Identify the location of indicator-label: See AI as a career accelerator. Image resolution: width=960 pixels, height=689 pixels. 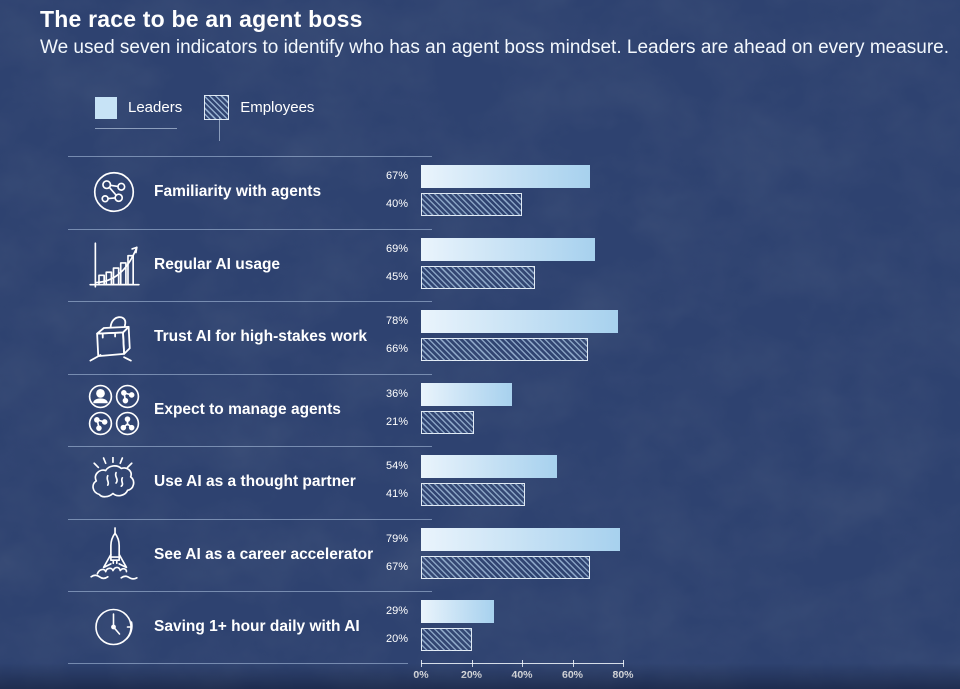
(264, 554).